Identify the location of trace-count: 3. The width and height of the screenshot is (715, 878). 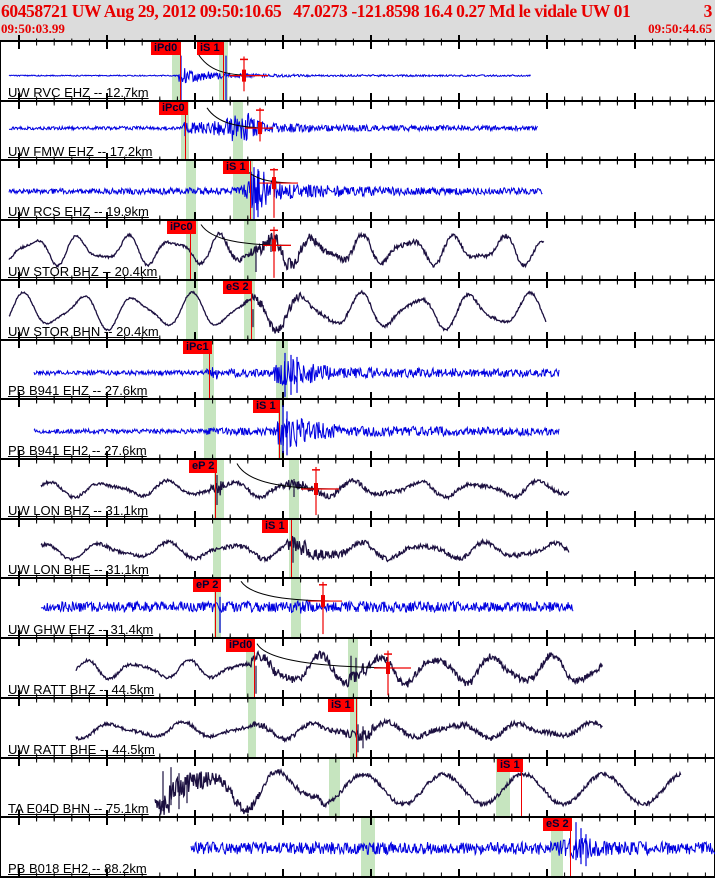
(708, 11).